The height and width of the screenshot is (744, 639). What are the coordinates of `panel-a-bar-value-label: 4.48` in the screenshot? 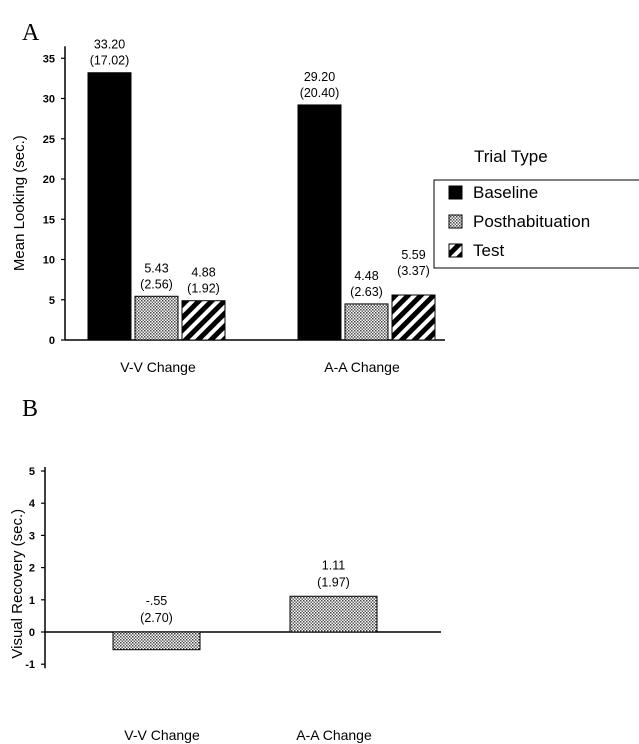 It's located at (366, 276).